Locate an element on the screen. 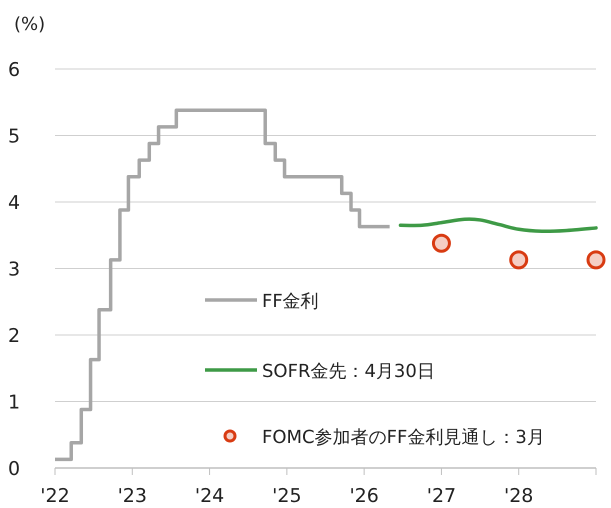  x-tick-label: '28 is located at coordinates (519, 496).